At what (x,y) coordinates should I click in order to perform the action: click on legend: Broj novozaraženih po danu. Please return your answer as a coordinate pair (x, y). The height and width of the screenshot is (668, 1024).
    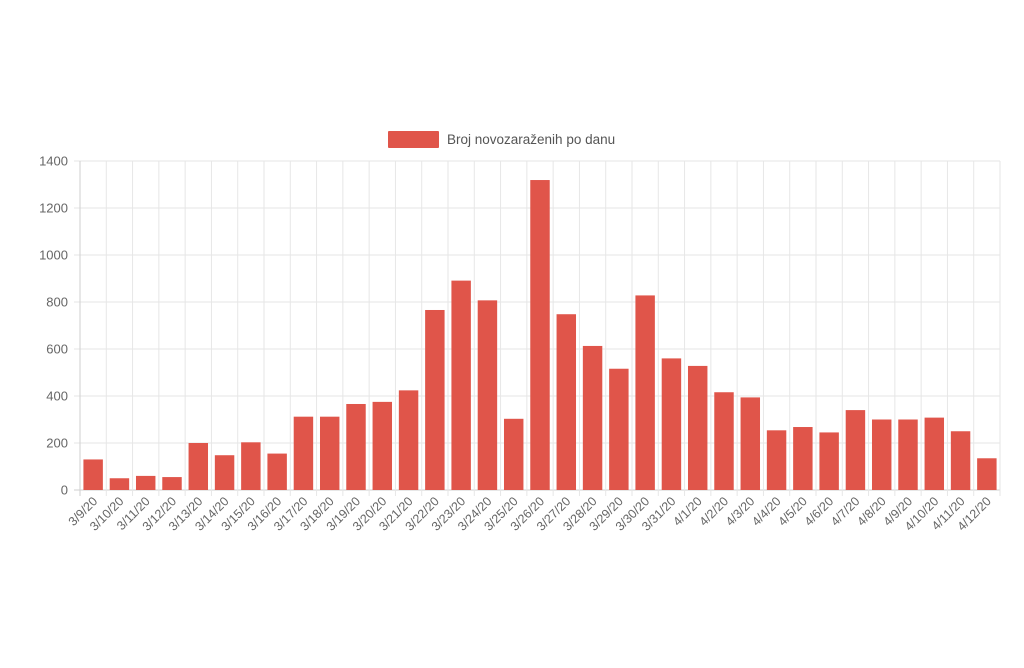
    Looking at the image, I should click on (501, 139).